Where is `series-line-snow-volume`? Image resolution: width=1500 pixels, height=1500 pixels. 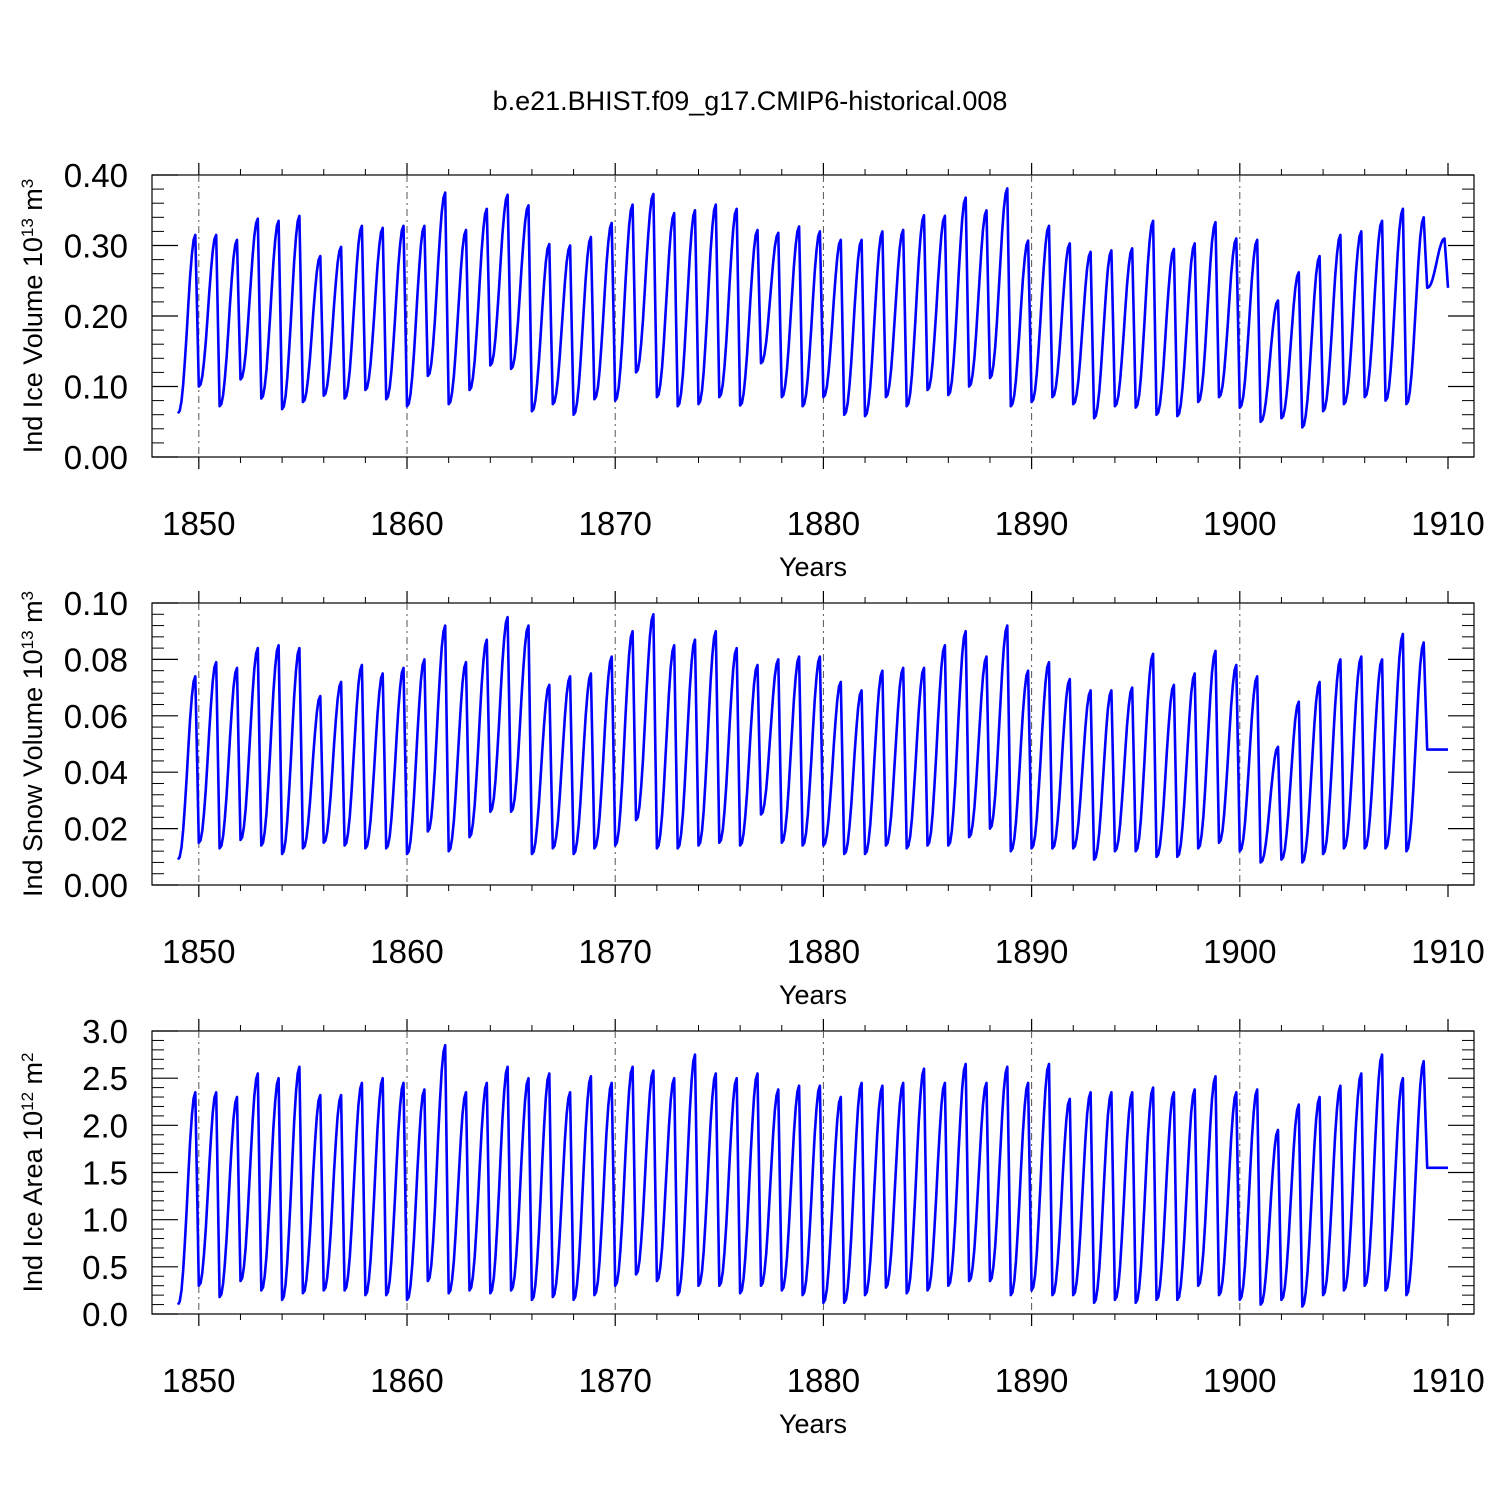
series-line-snow-volume is located at coordinates (812, 738).